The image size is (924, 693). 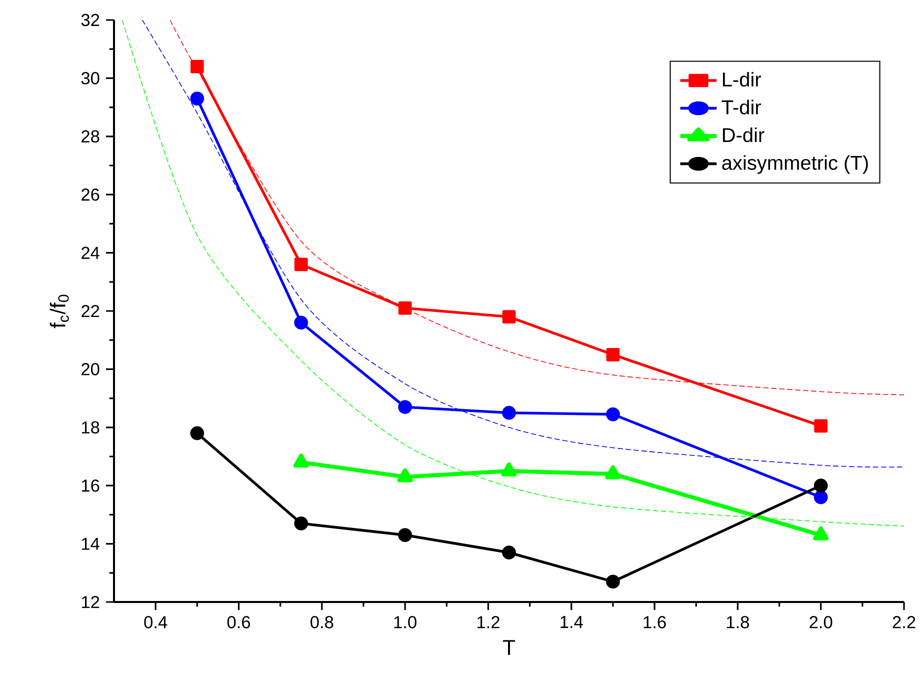 I want to click on x-tick-label: 2.2, so click(x=904, y=622).